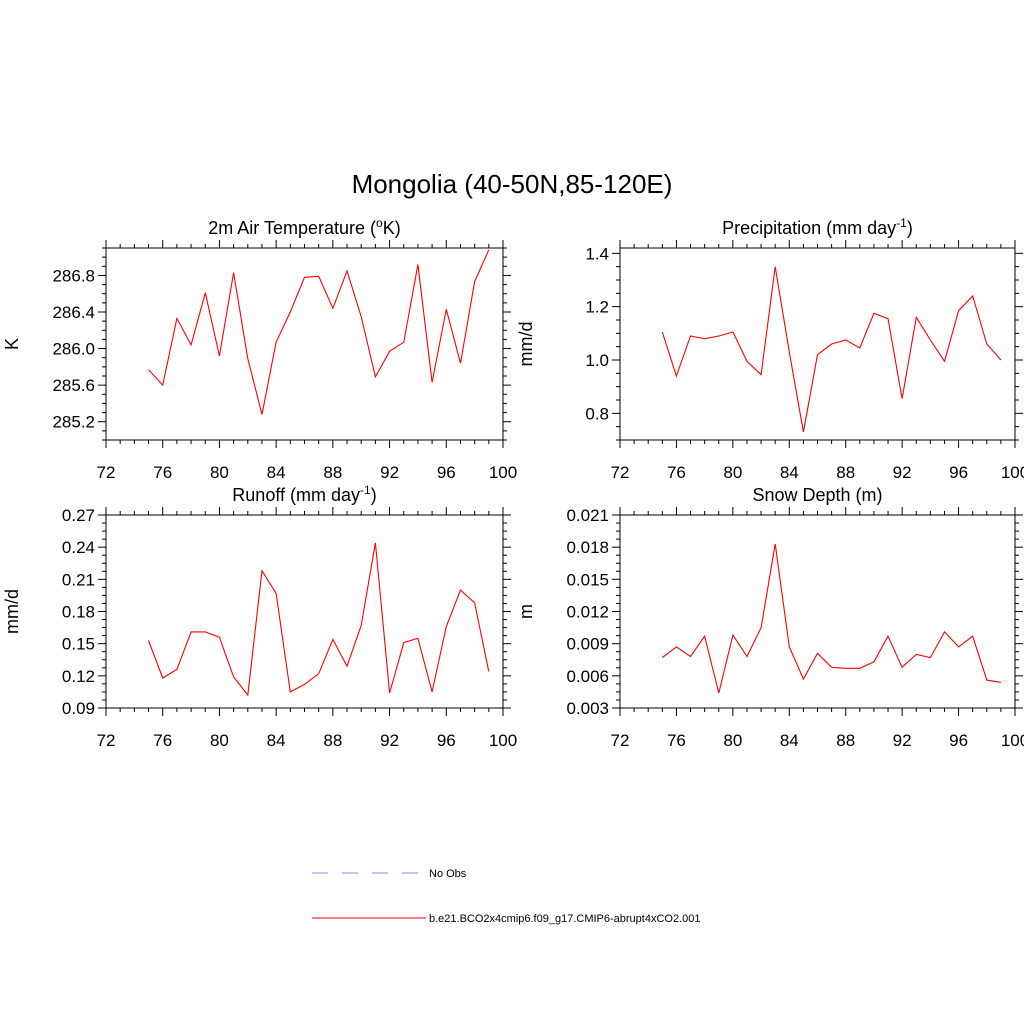 The width and height of the screenshot is (1024, 1024). What do you see at coordinates (789, 740) in the screenshot?
I see `snow-depth-xtick-label: 84` at bounding box center [789, 740].